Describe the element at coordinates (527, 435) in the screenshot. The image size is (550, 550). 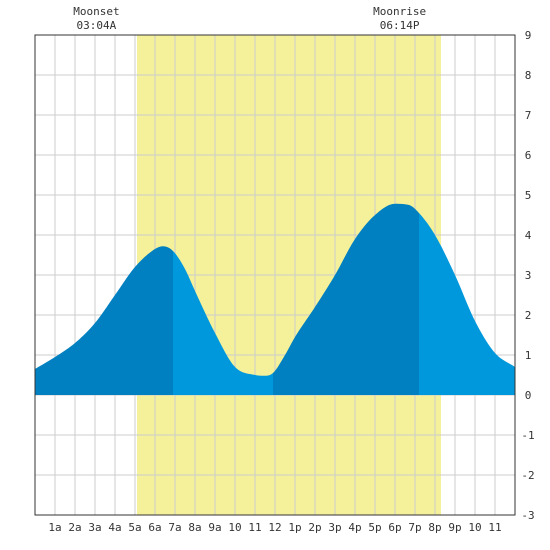
I see `y-tick-label: -1` at that location.